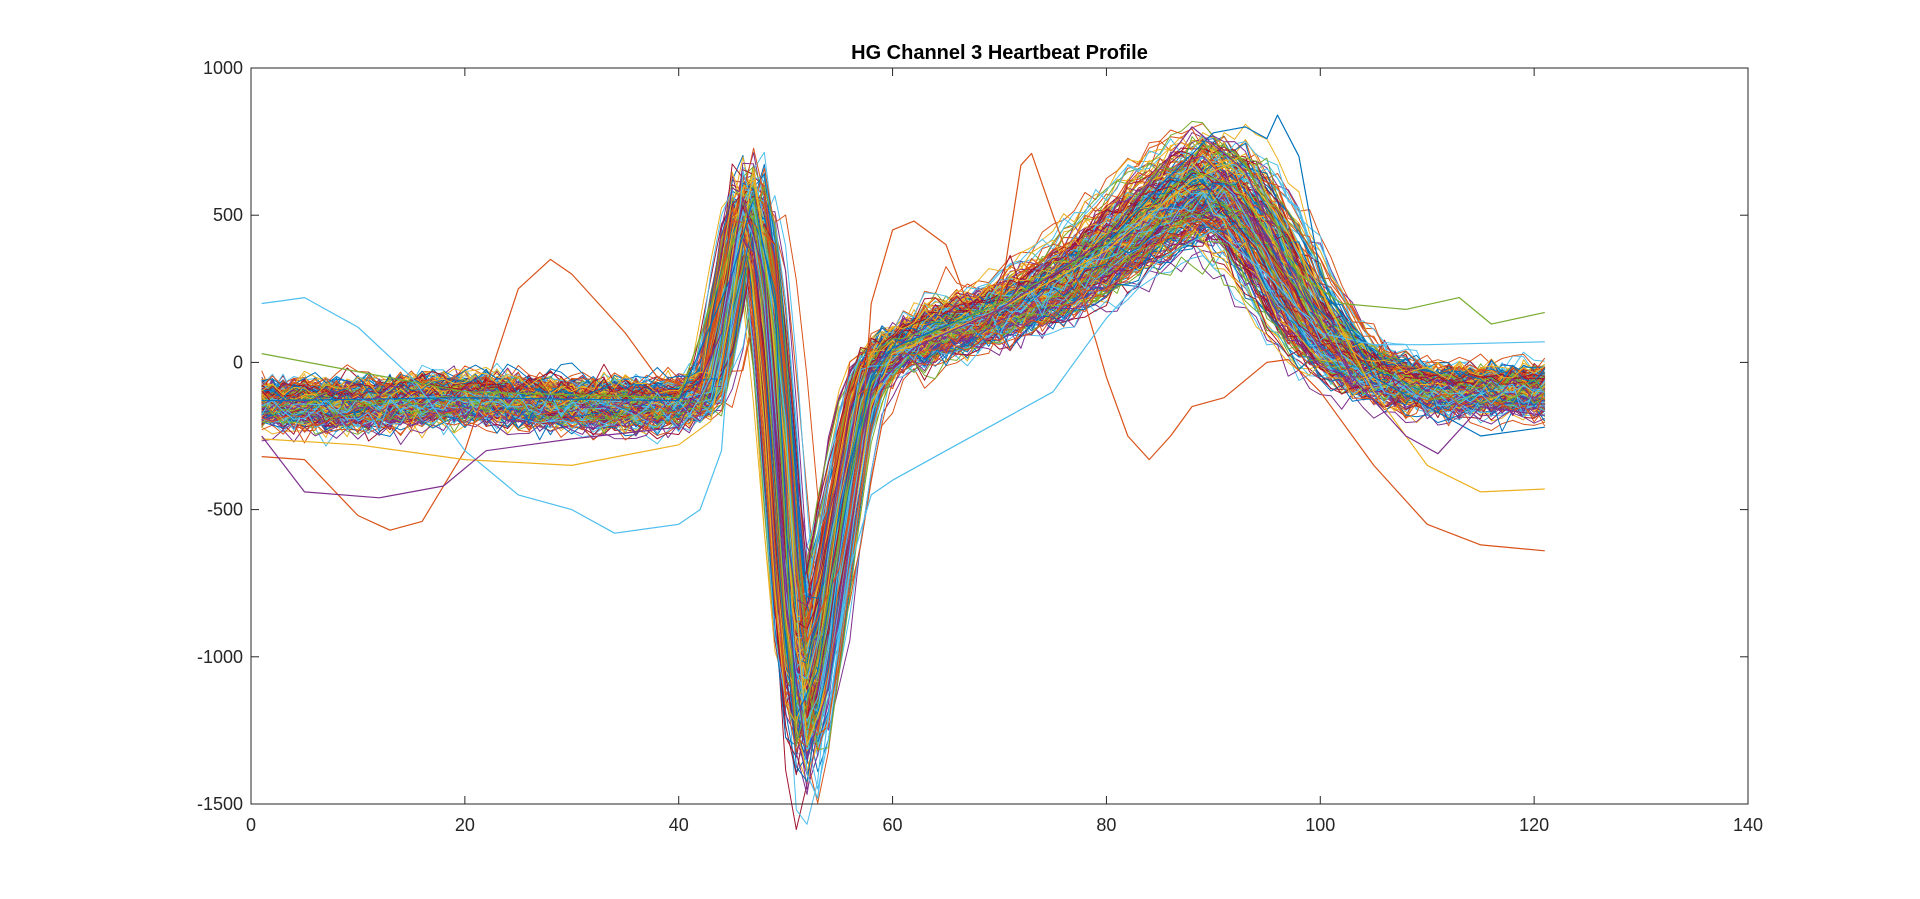 The image size is (1920, 899). What do you see at coordinates (228, 215) in the screenshot?
I see `y-tick-label: 500` at bounding box center [228, 215].